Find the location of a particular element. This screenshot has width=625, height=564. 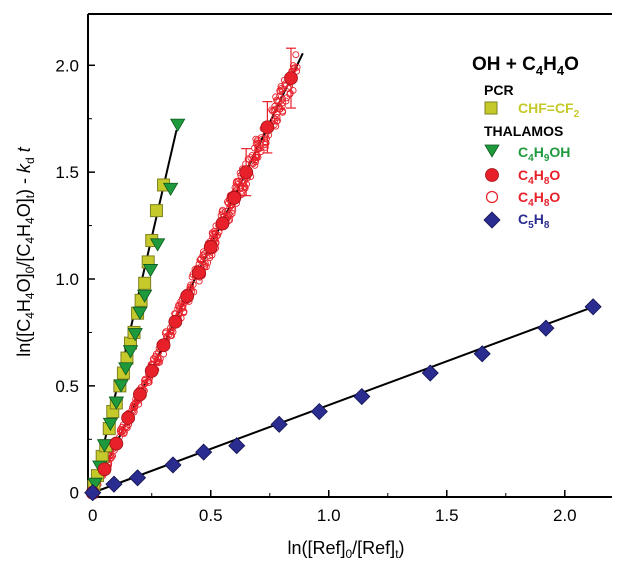

legend-title: OH + C4H4O is located at coordinates (525, 66).